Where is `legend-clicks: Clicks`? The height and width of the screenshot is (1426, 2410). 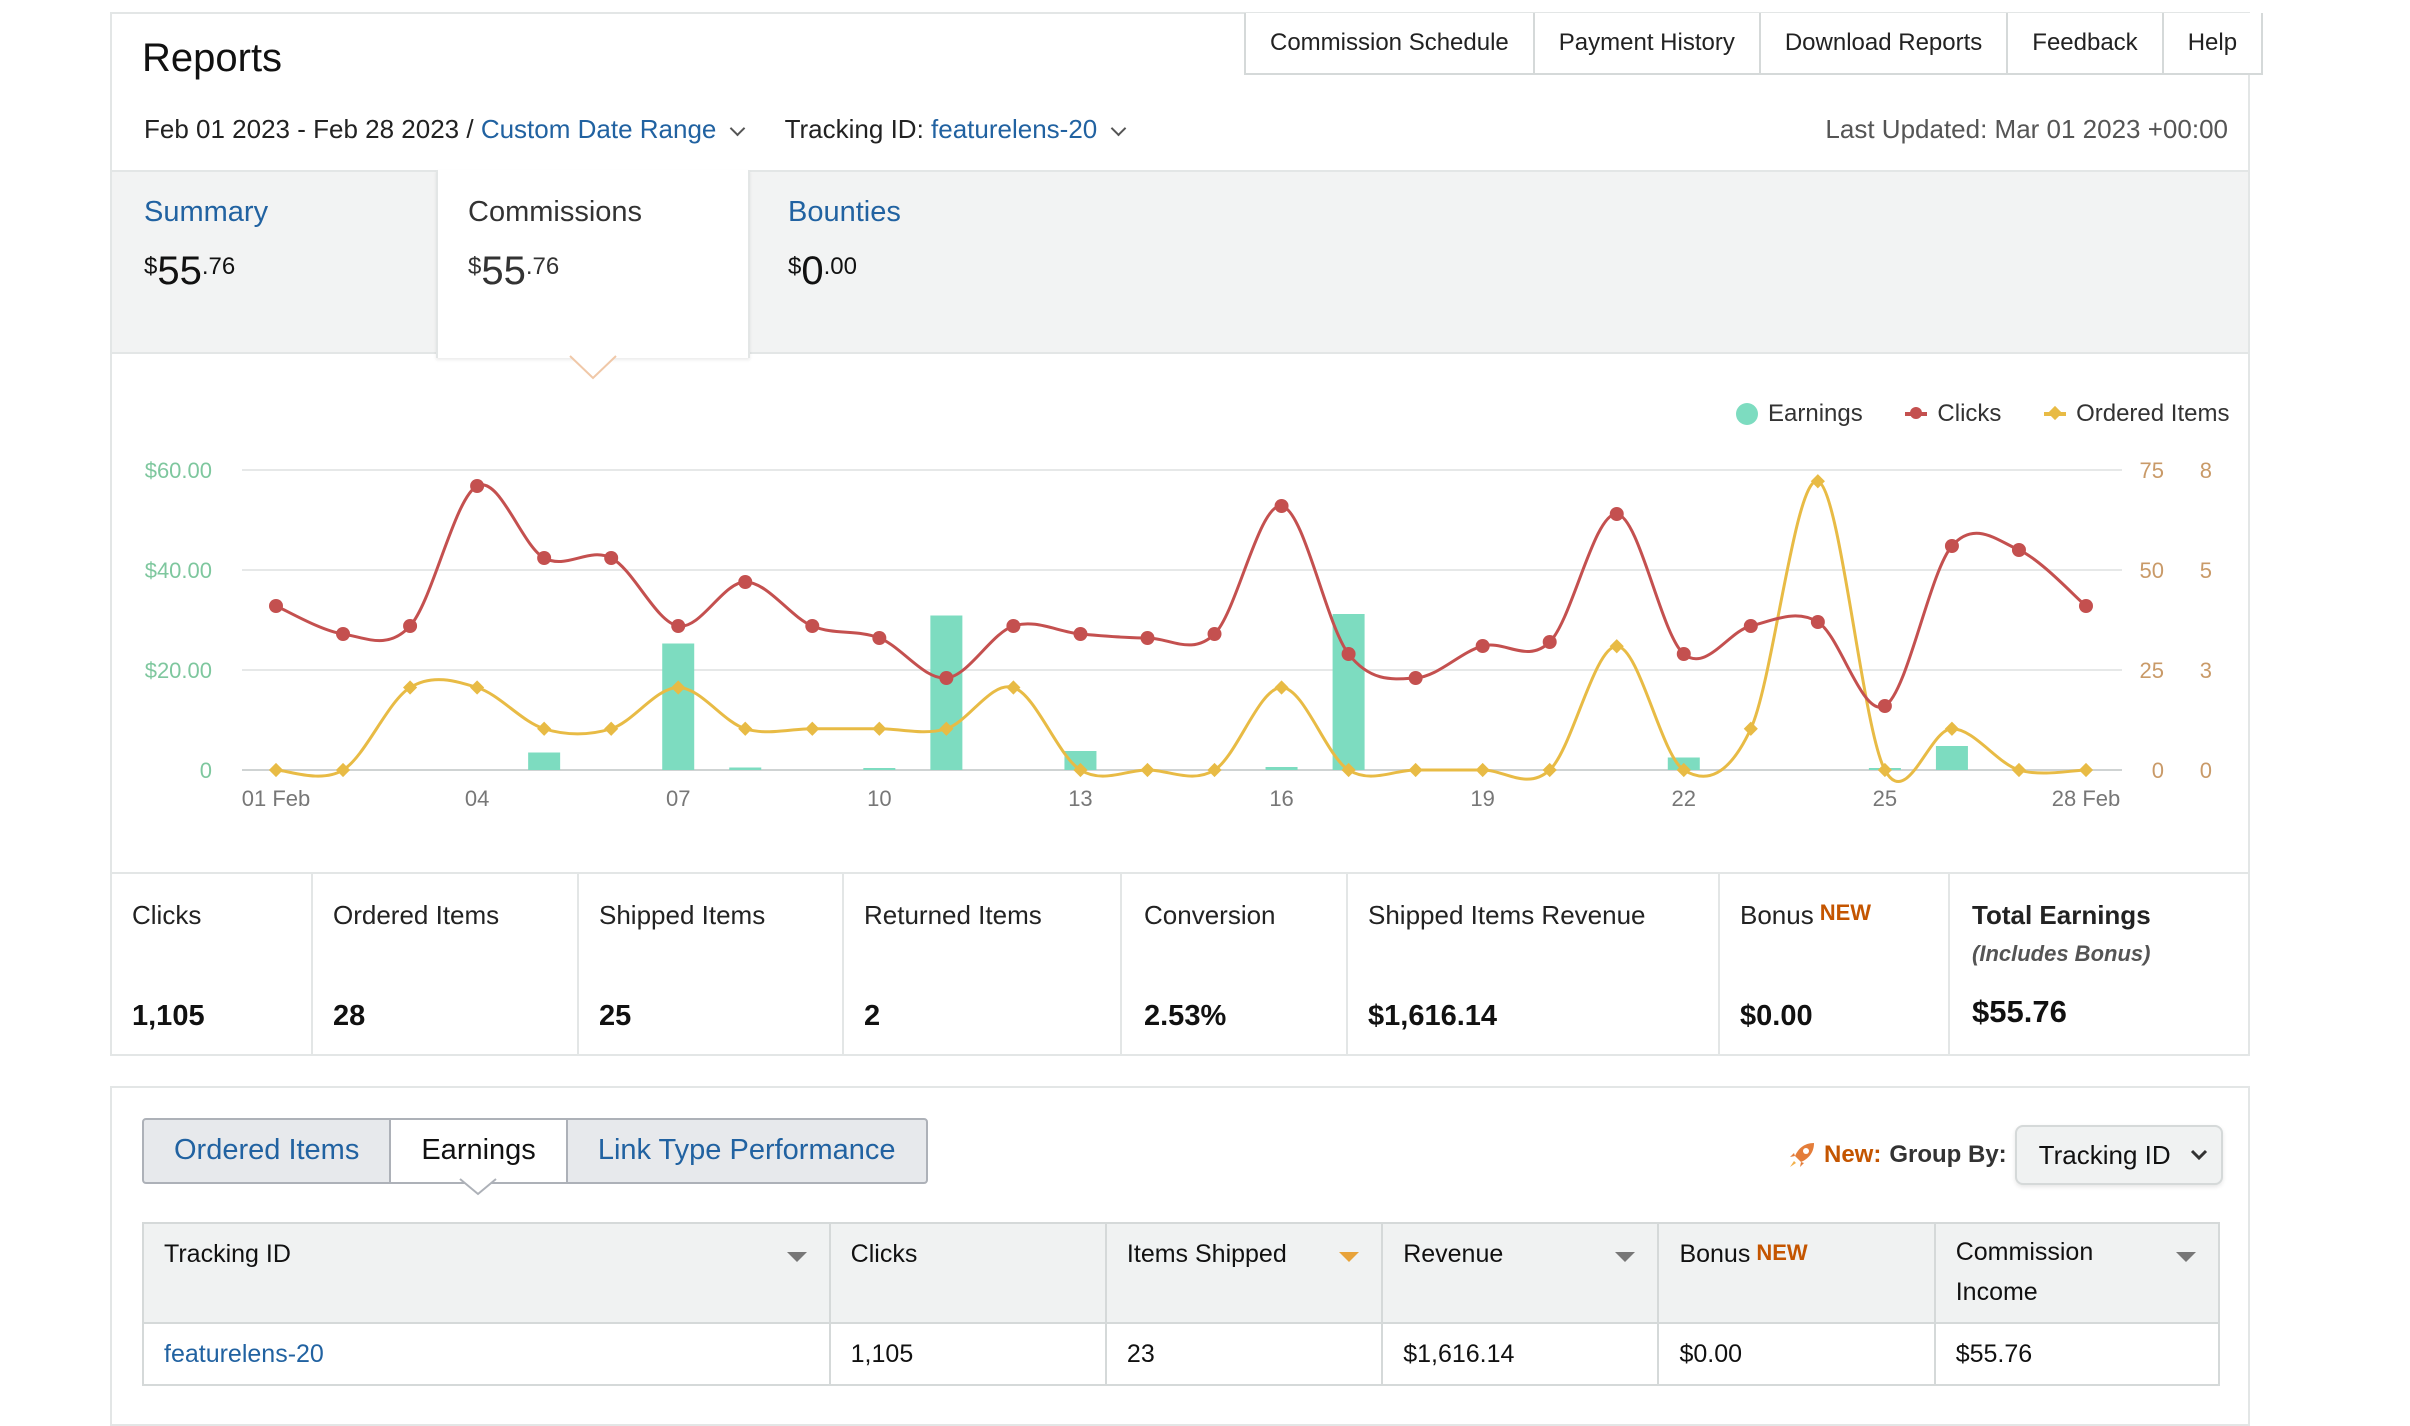
legend-clicks: Clicks is located at coordinates (1953, 413).